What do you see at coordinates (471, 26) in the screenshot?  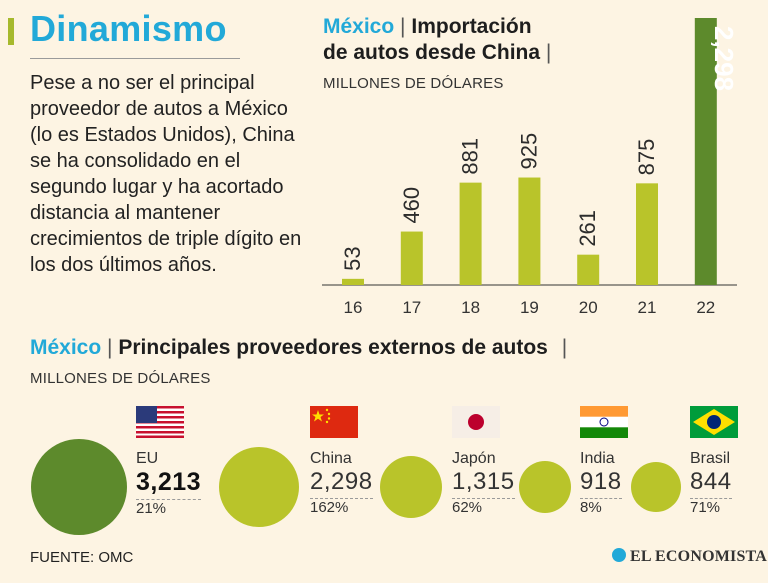 I see `bar-chart-title-line1: Importación` at bounding box center [471, 26].